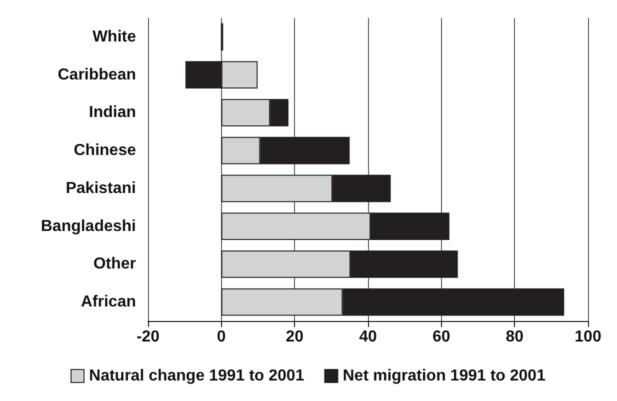  Describe the element at coordinates (108, 302) in the screenshot. I see `y-tick-label: African` at that location.